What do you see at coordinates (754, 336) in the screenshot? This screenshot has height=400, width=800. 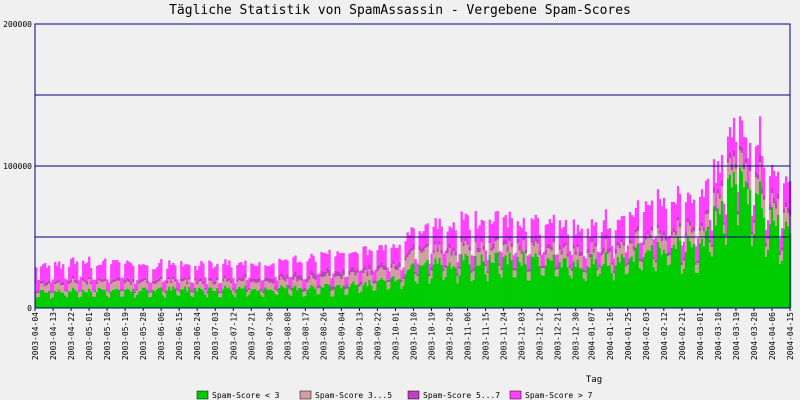 I see `x-tick-label: 2004-03-28` at bounding box center [754, 336].